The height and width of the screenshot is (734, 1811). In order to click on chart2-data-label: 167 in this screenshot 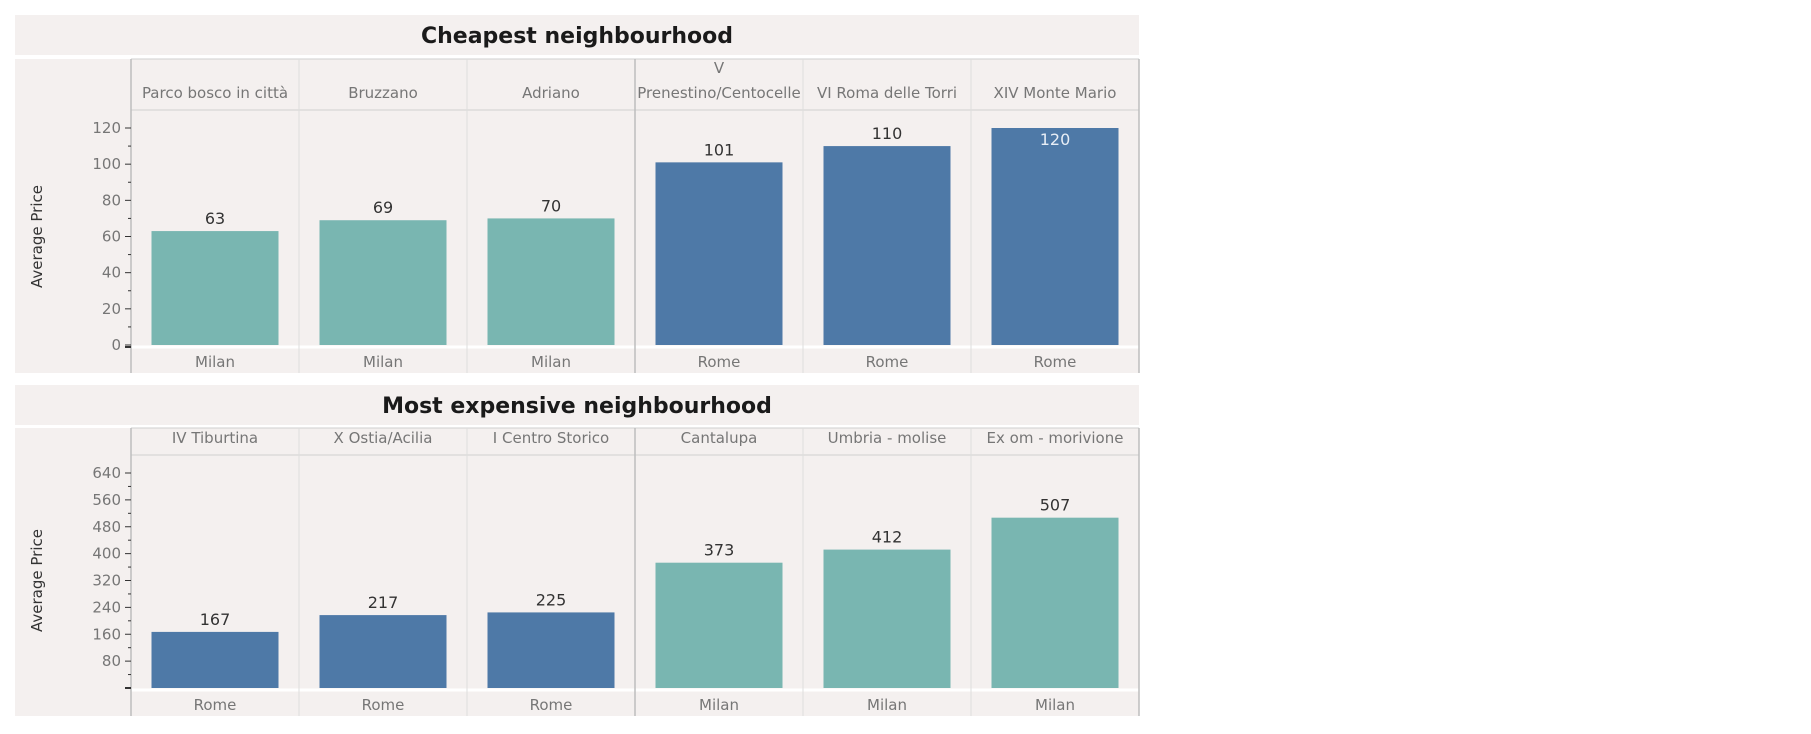, I will do `click(215, 619)`.